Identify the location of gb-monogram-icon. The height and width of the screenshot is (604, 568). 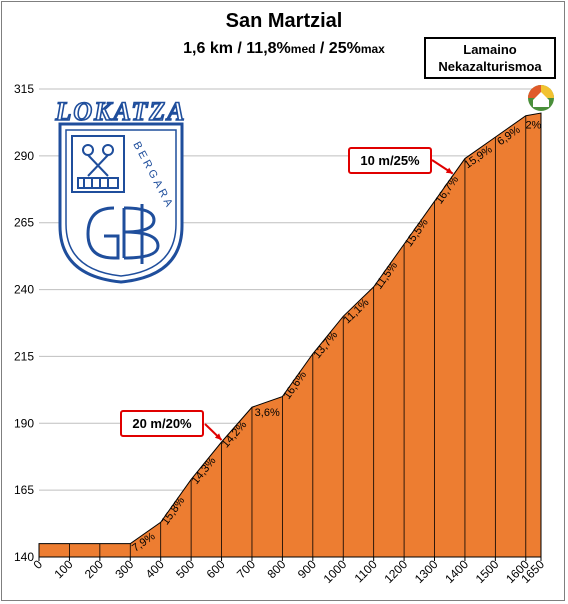
(123, 234).